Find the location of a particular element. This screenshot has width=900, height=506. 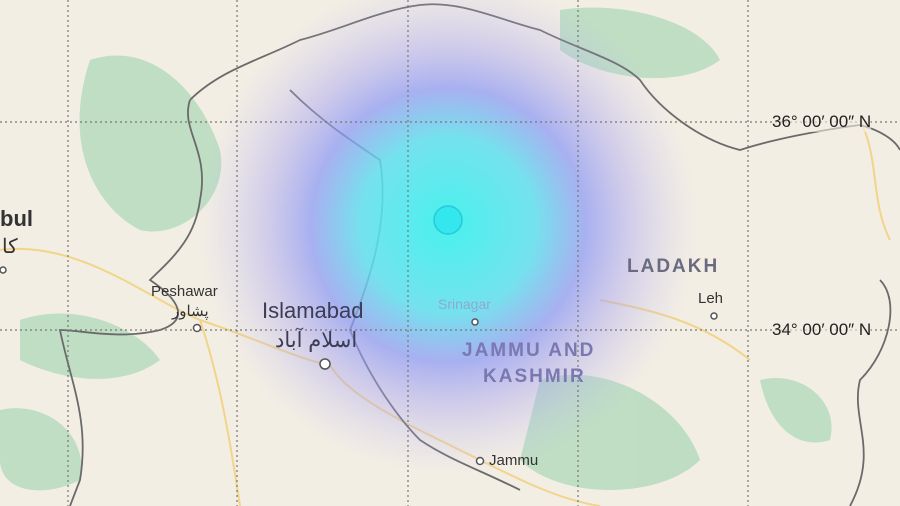

label-kabul: bul is located at coordinates (16, 218).